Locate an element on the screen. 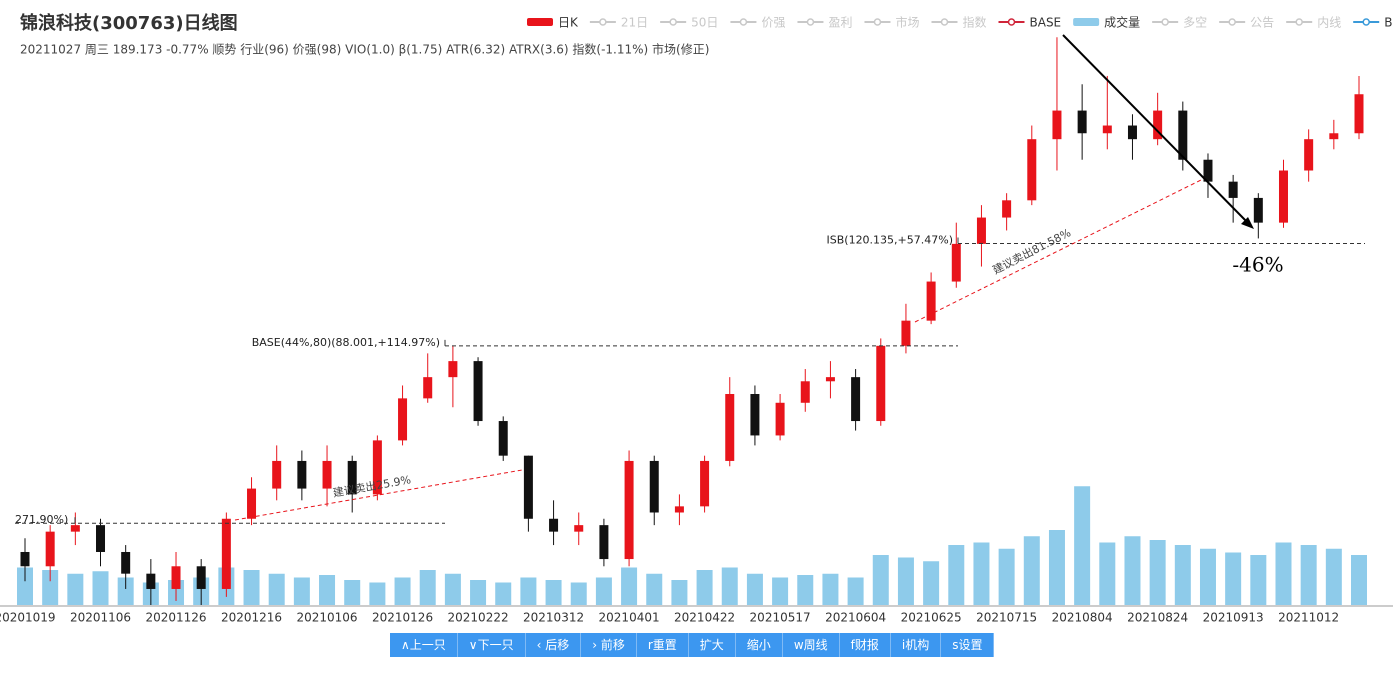  legend-label: 市场 is located at coordinates (907, 22).